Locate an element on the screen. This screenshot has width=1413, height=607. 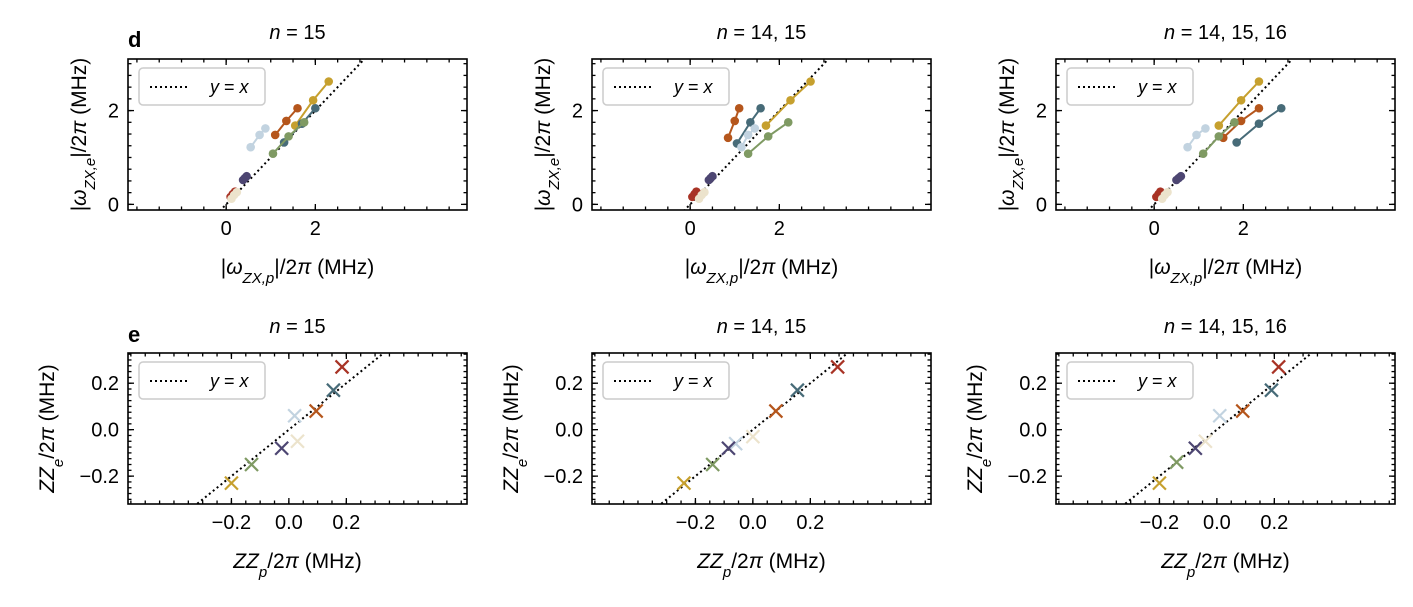
data-point-red is located at coordinates (1278, 367).